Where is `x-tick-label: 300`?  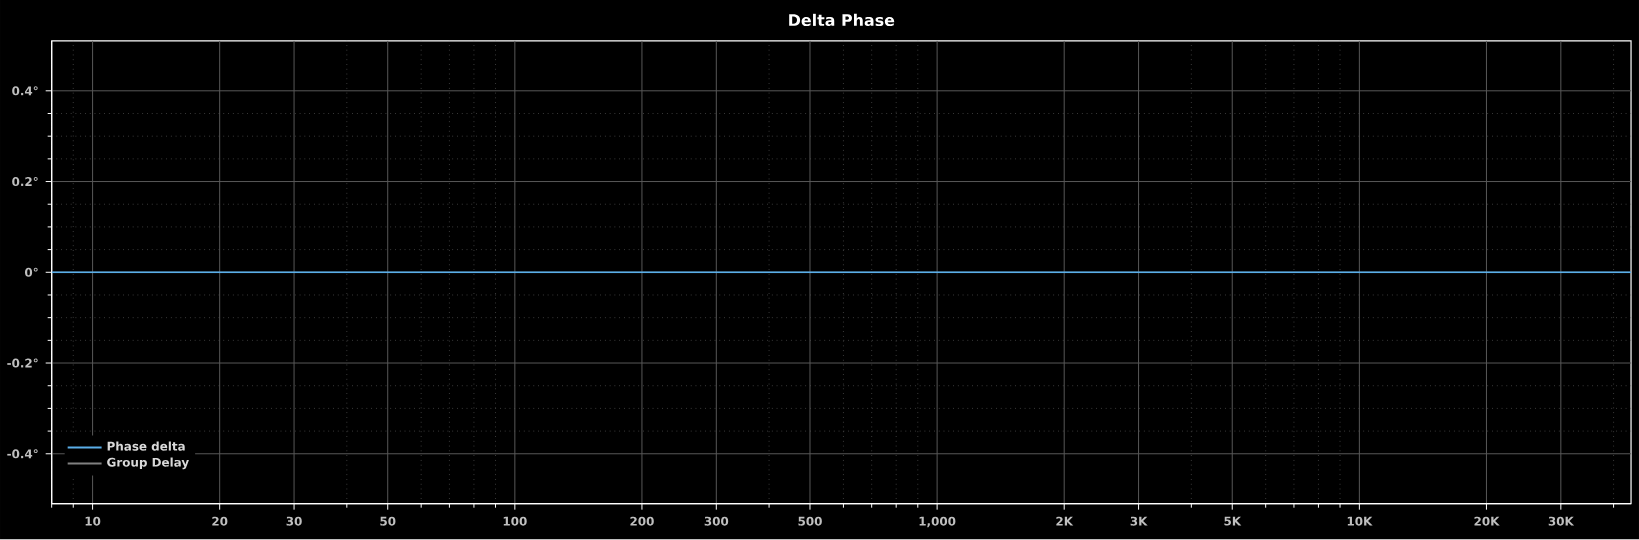
x-tick-label: 300 is located at coordinates (716, 521).